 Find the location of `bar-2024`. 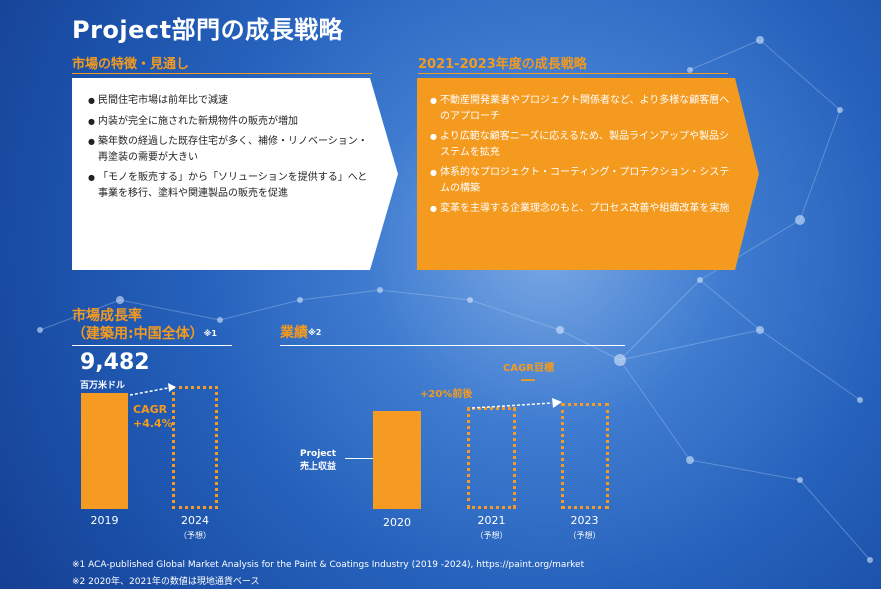

bar-2024 is located at coordinates (195, 447).